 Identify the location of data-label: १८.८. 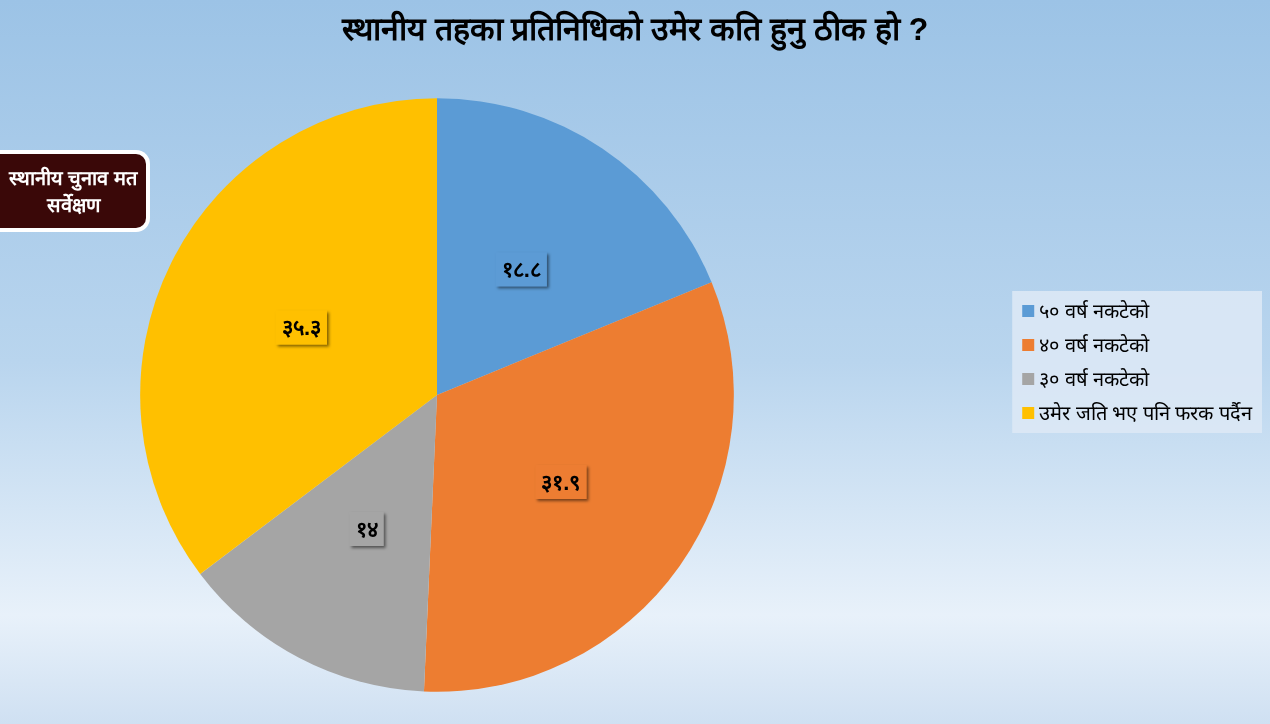
(521, 269).